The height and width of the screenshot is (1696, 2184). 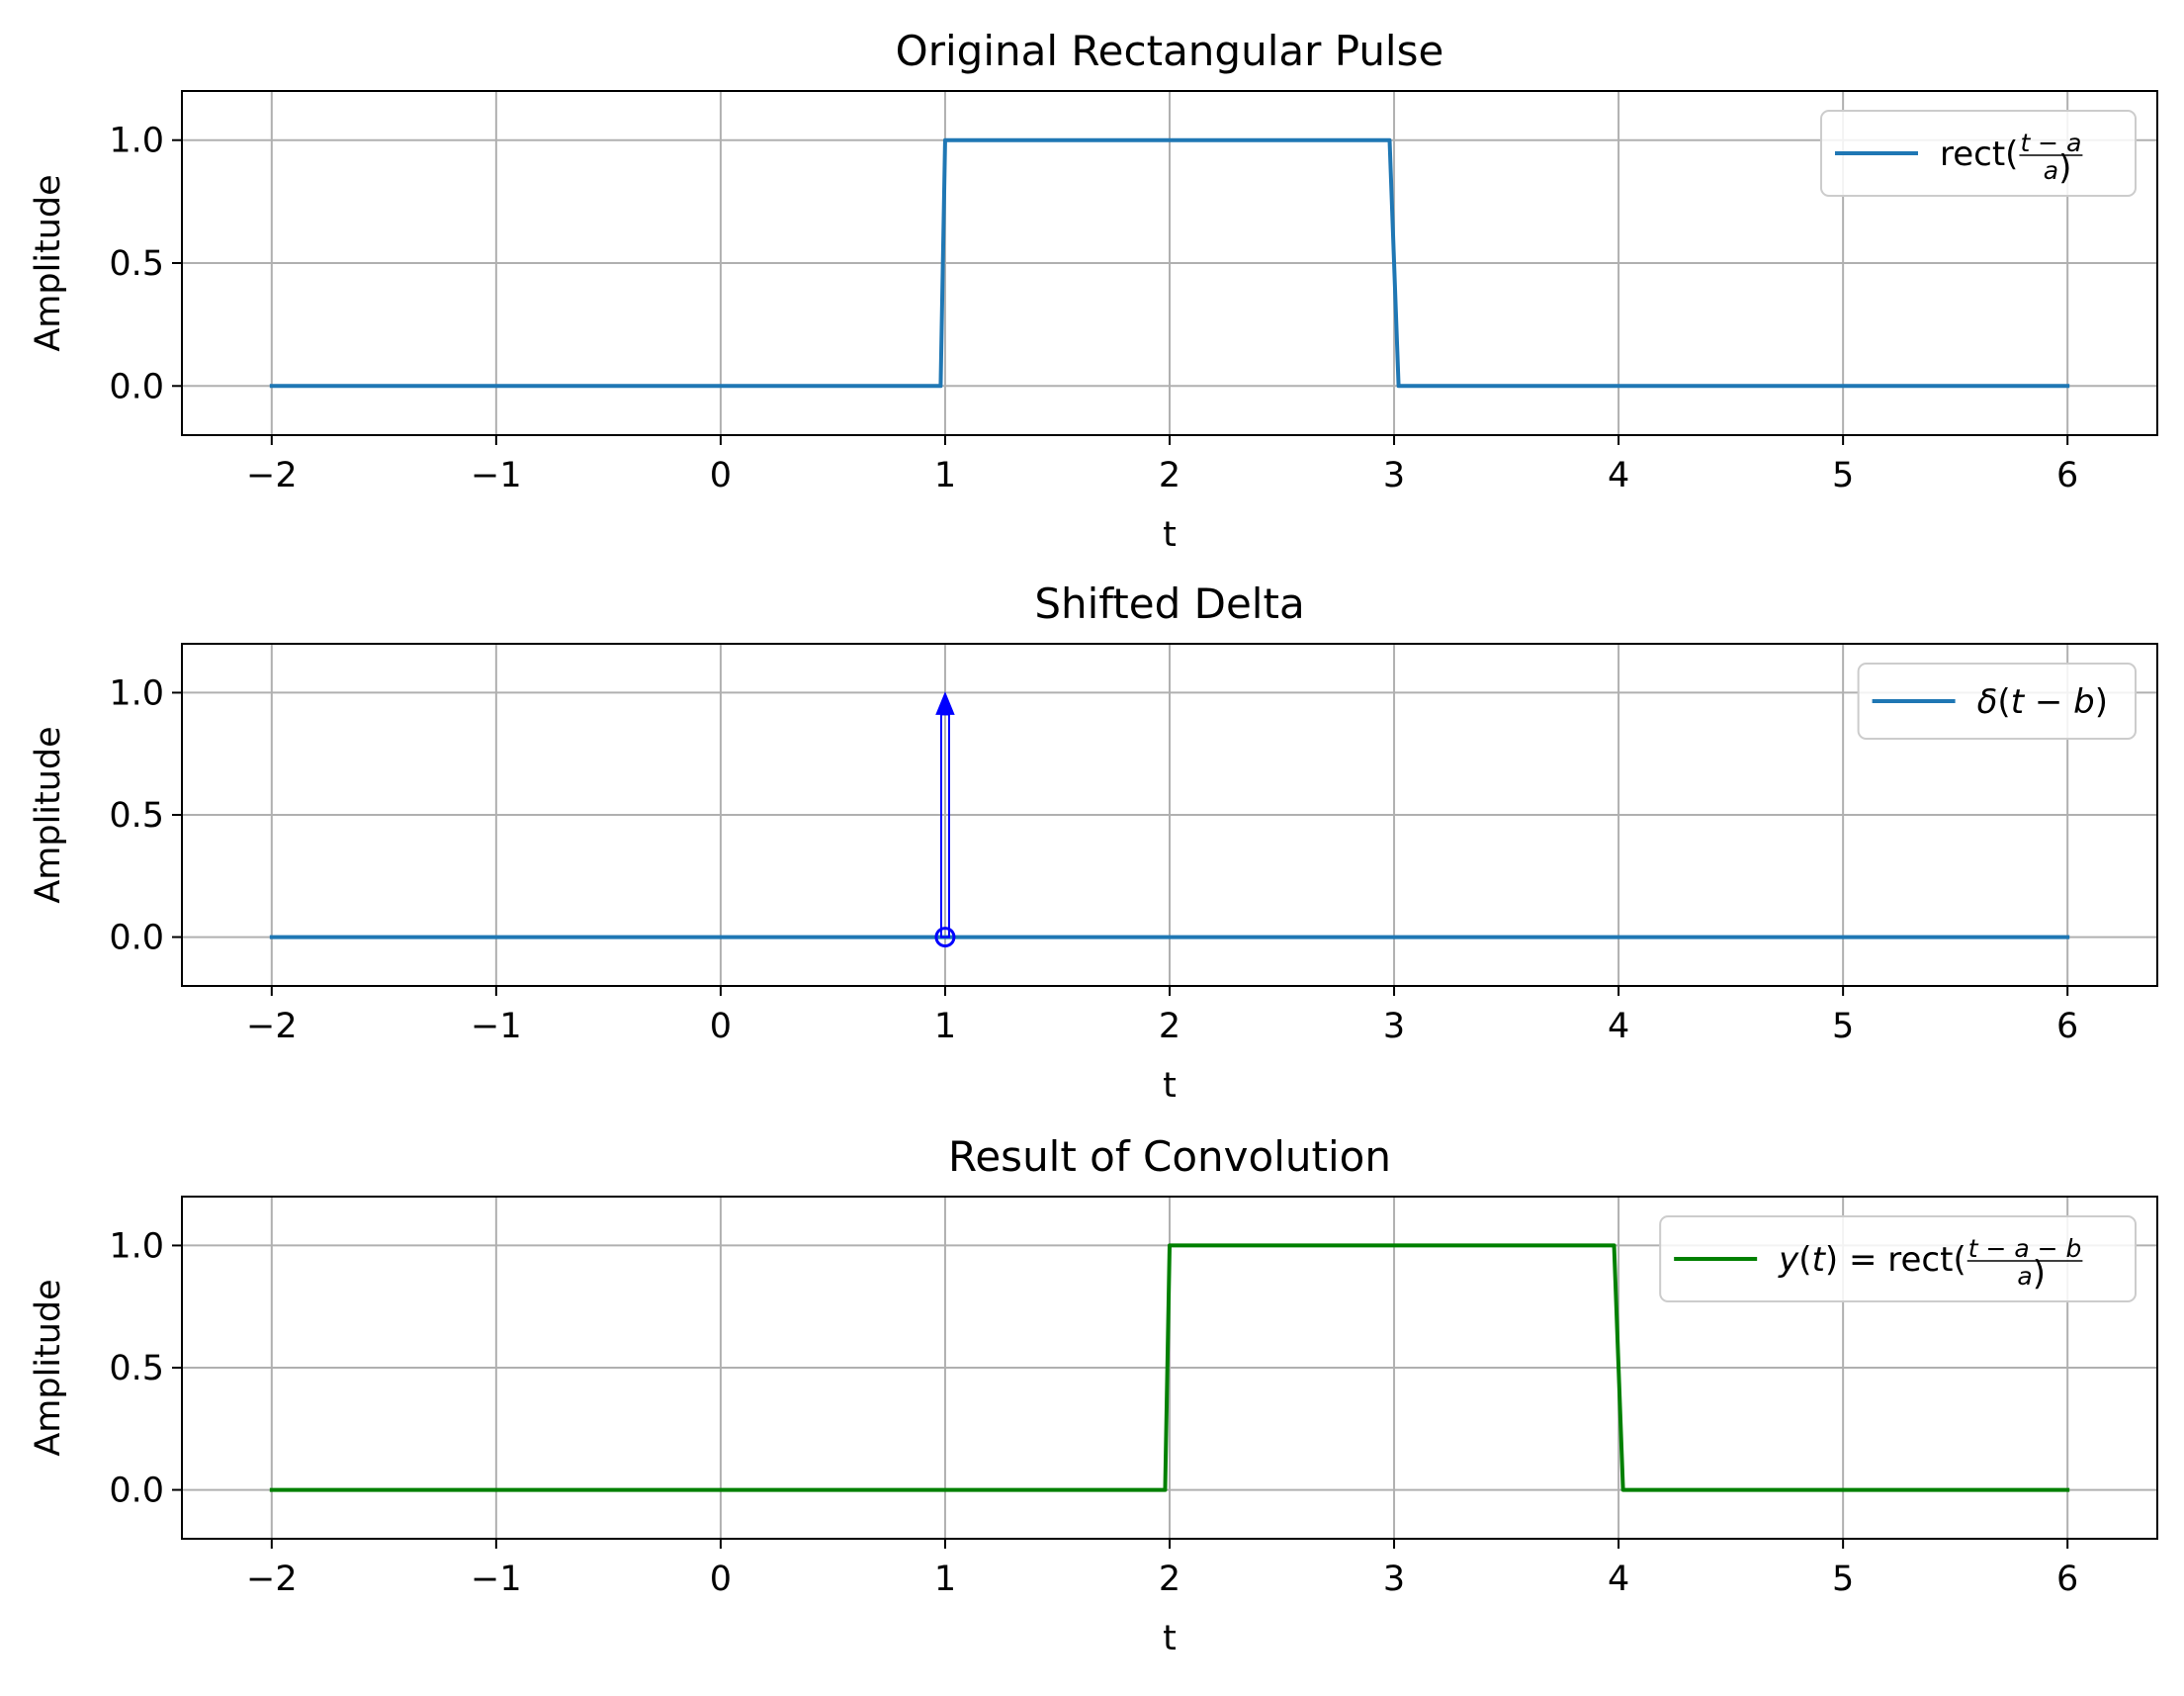 I want to click on chart1-y-axis-label: Amplitude, so click(x=48, y=262).